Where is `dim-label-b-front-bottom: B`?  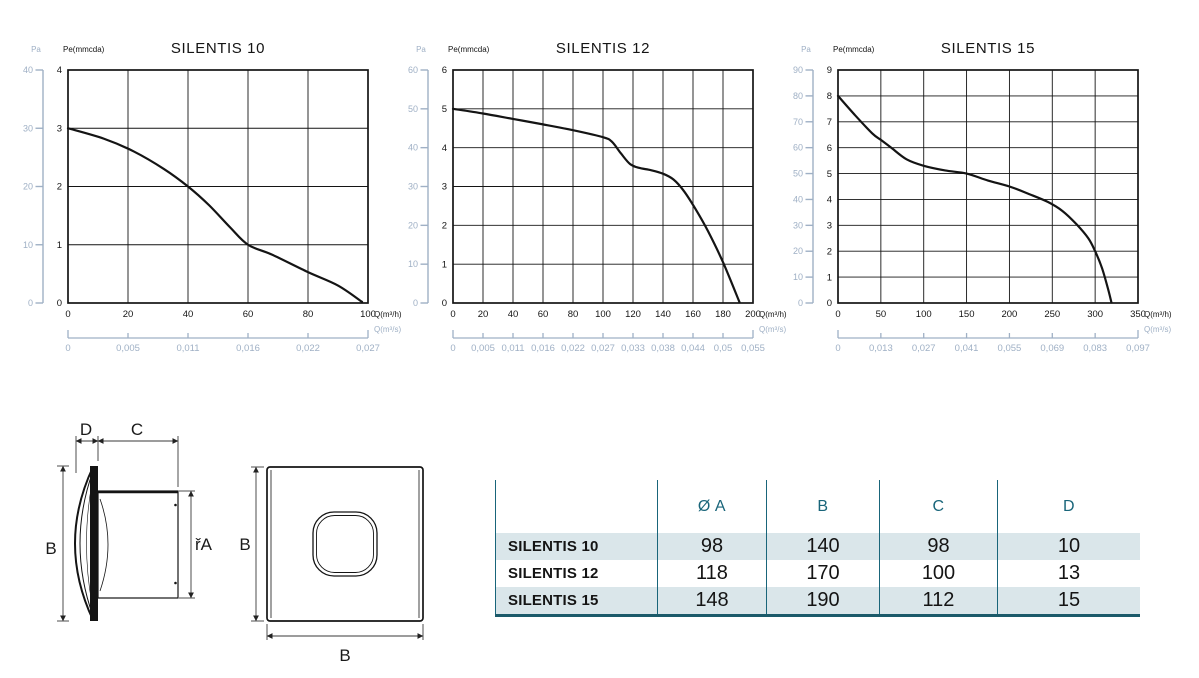 dim-label-b-front-bottom: B is located at coordinates (344, 655).